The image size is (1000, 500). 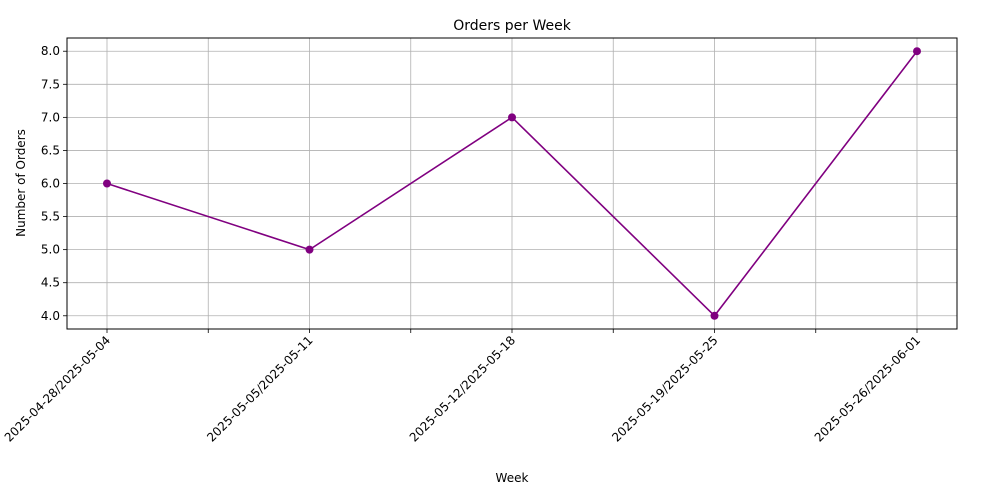 What do you see at coordinates (50, 84) in the screenshot?
I see `y-tick-label: 7.5` at bounding box center [50, 84].